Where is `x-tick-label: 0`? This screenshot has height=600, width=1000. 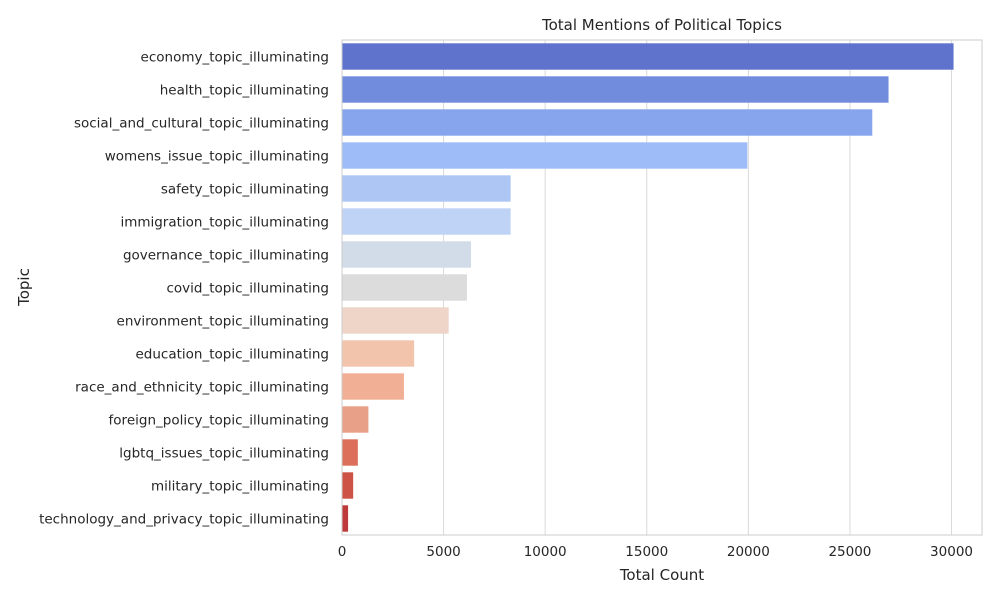
x-tick-label: 0 is located at coordinates (342, 552).